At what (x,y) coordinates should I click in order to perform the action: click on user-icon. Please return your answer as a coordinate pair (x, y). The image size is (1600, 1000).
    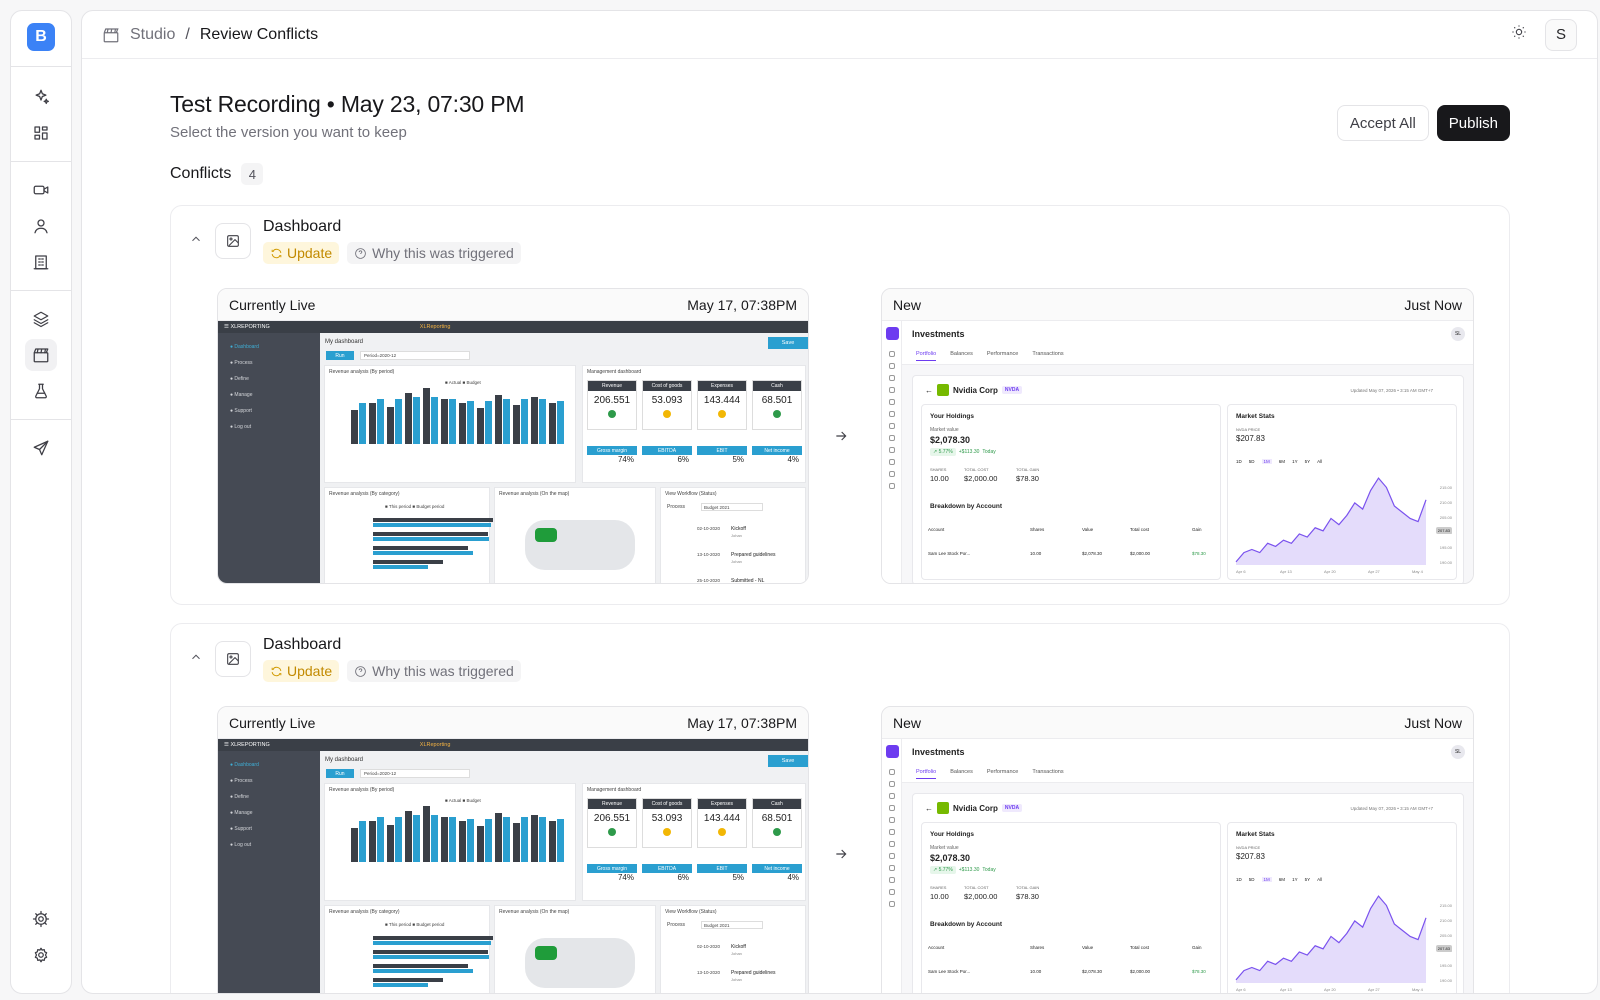
    Looking at the image, I should click on (41, 226).